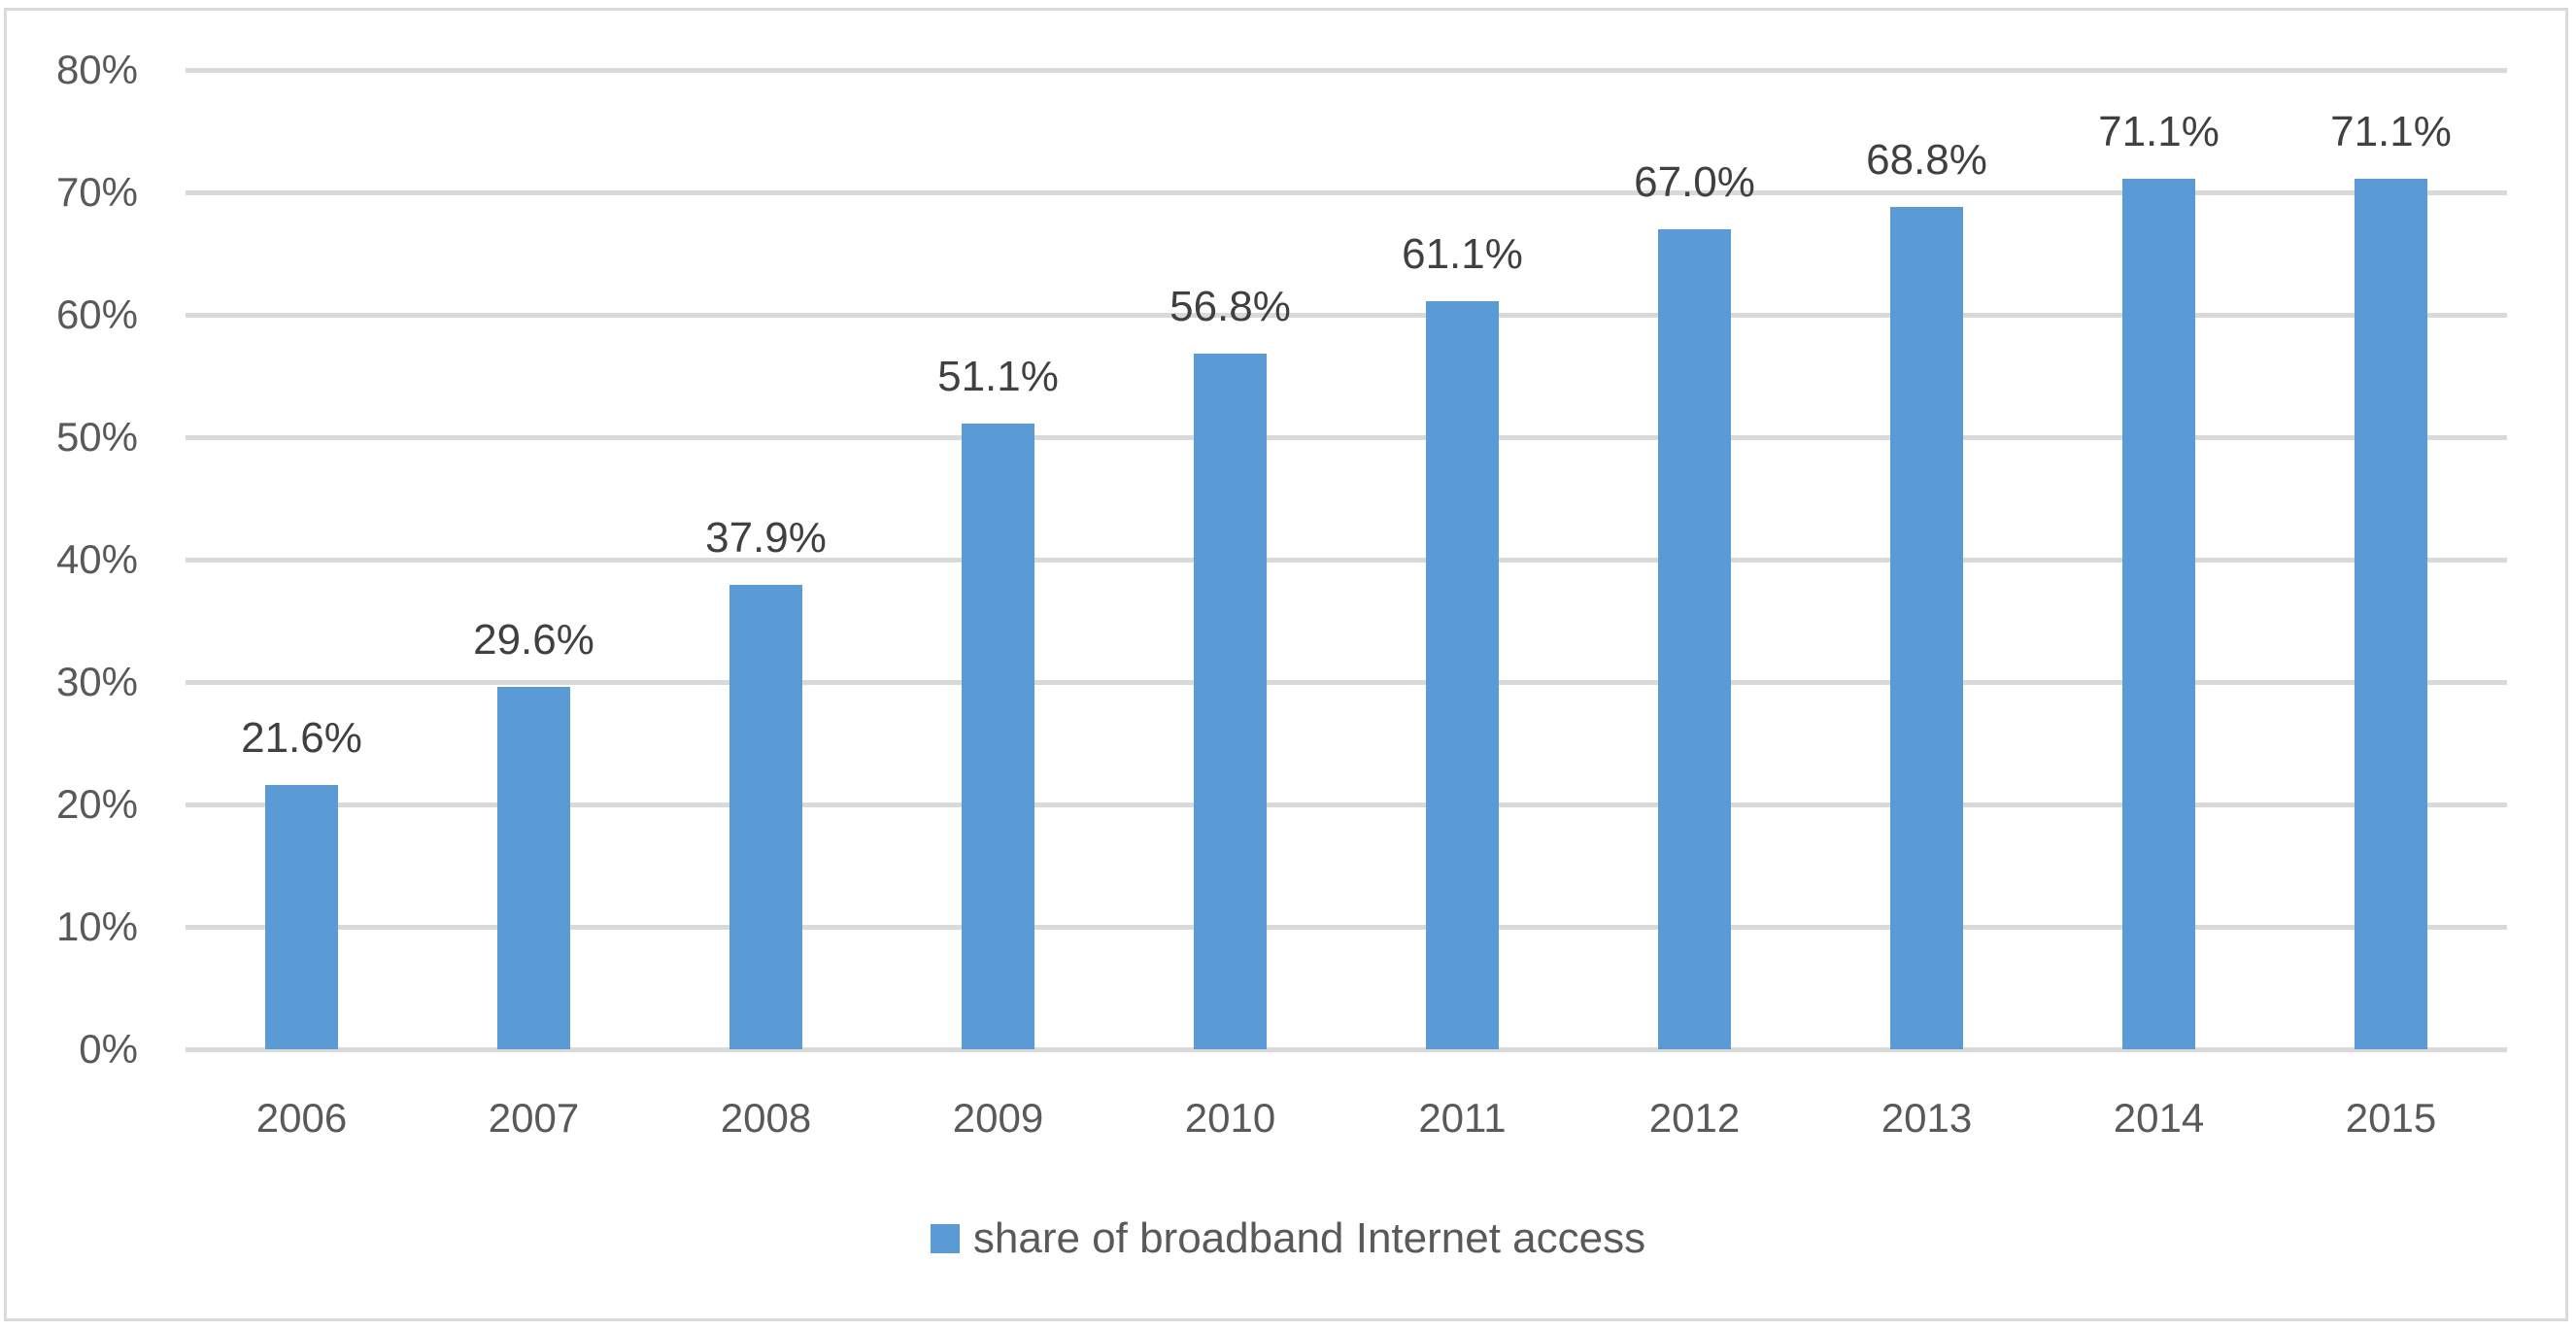 This screenshot has width=2576, height=1331. Describe the element at coordinates (1309, 1238) in the screenshot. I see `legend-label: share of broadband Internet access` at that location.